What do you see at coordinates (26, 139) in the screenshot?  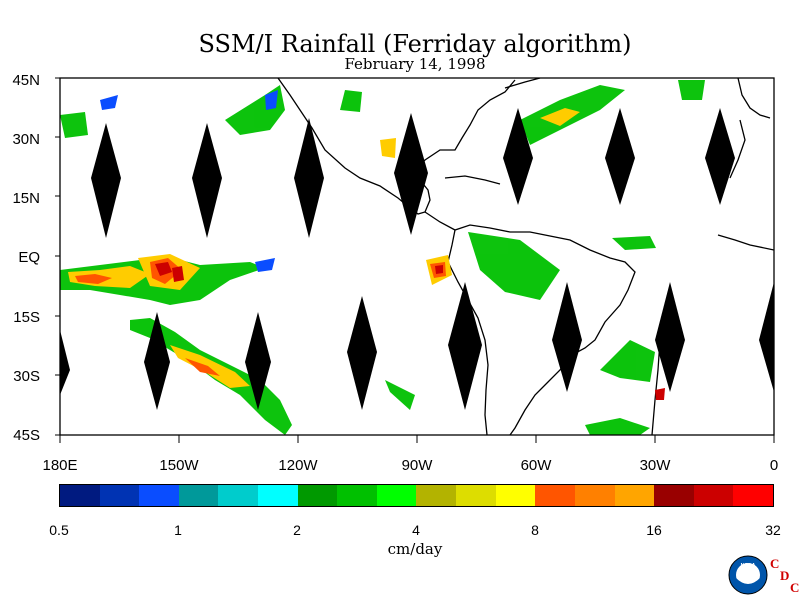 I see `lat-label-30n: 30N` at bounding box center [26, 139].